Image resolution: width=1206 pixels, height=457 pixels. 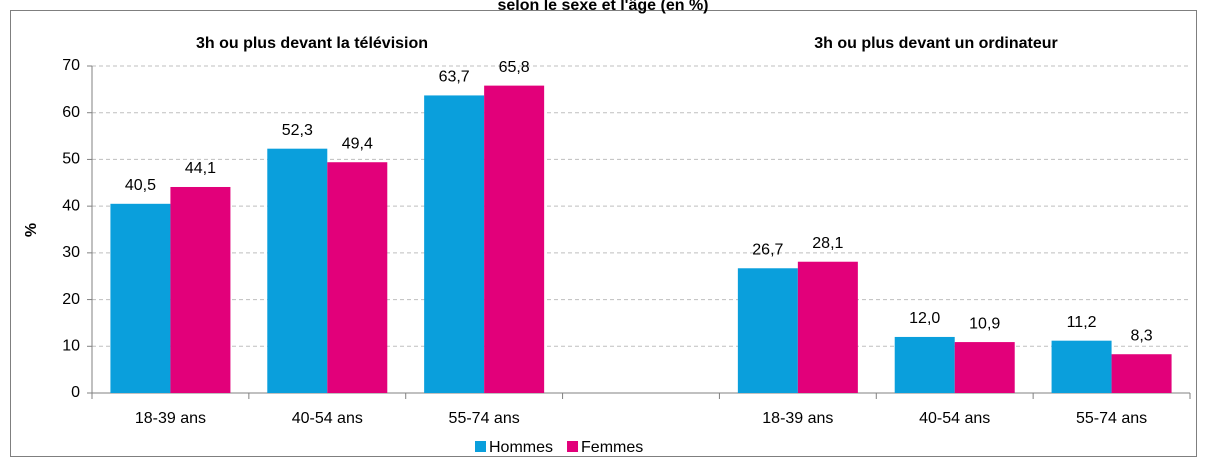 I want to click on y-tick-label: 40, so click(x=71, y=205).